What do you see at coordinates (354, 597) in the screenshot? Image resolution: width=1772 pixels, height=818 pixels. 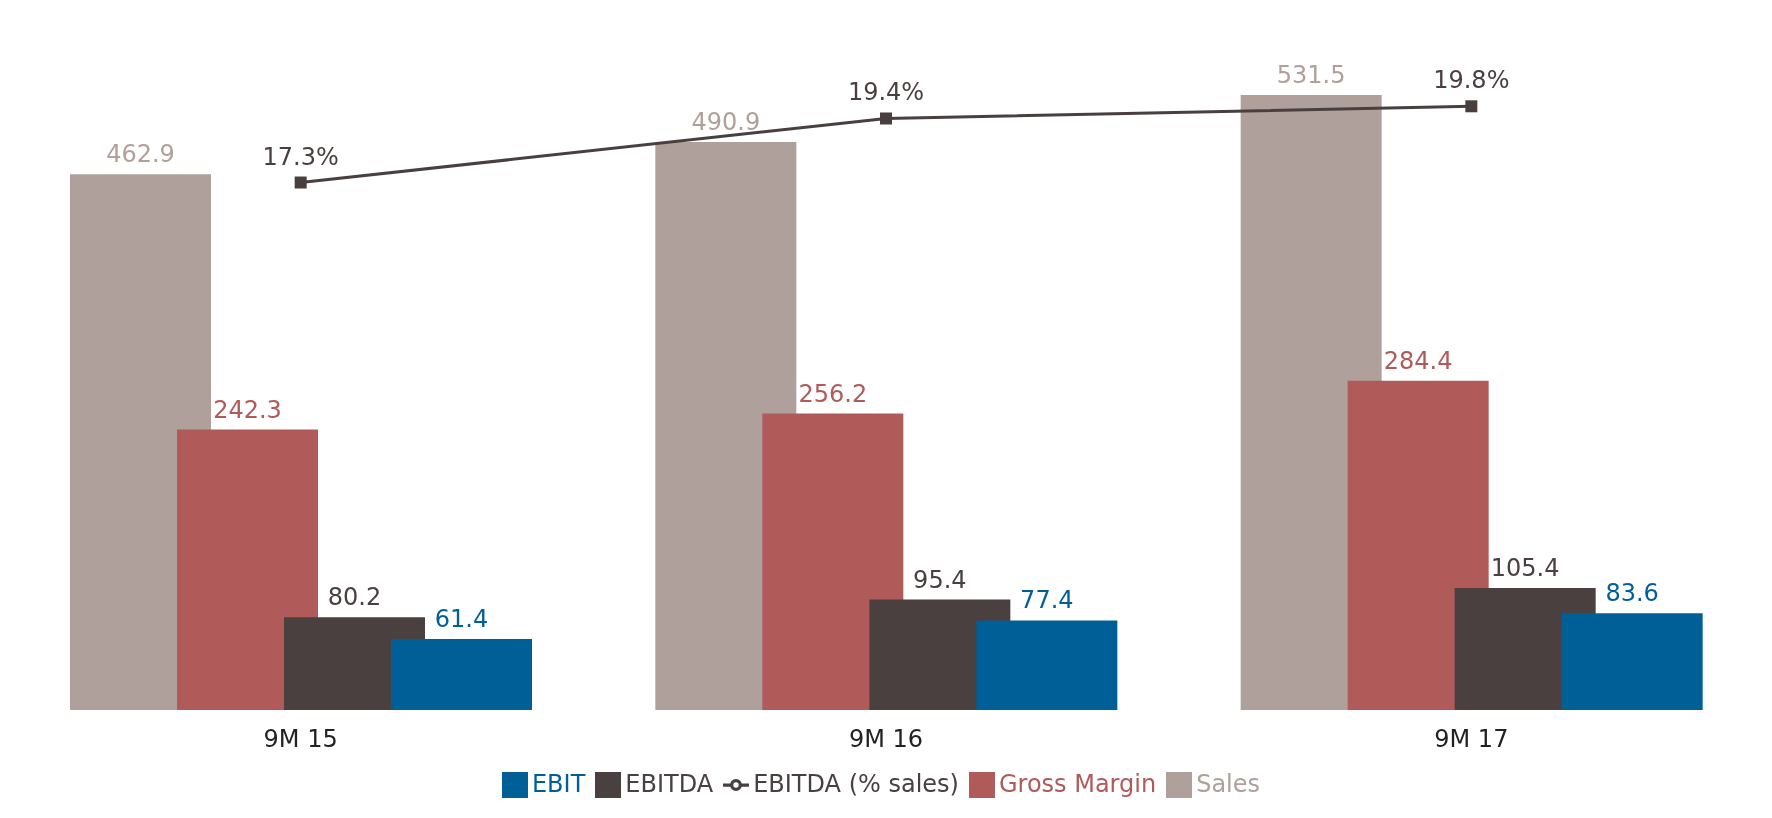 I see `data-label: 80.2` at bounding box center [354, 597].